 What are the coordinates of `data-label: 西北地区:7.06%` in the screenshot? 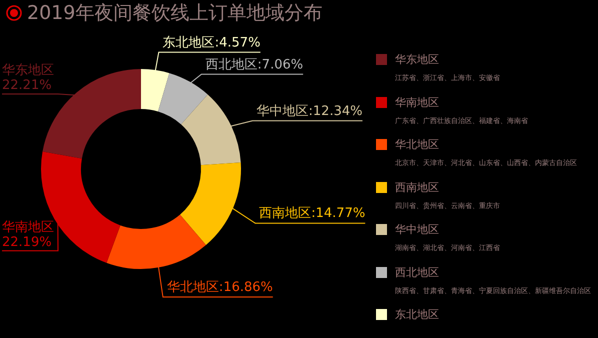 It's located at (254, 64).